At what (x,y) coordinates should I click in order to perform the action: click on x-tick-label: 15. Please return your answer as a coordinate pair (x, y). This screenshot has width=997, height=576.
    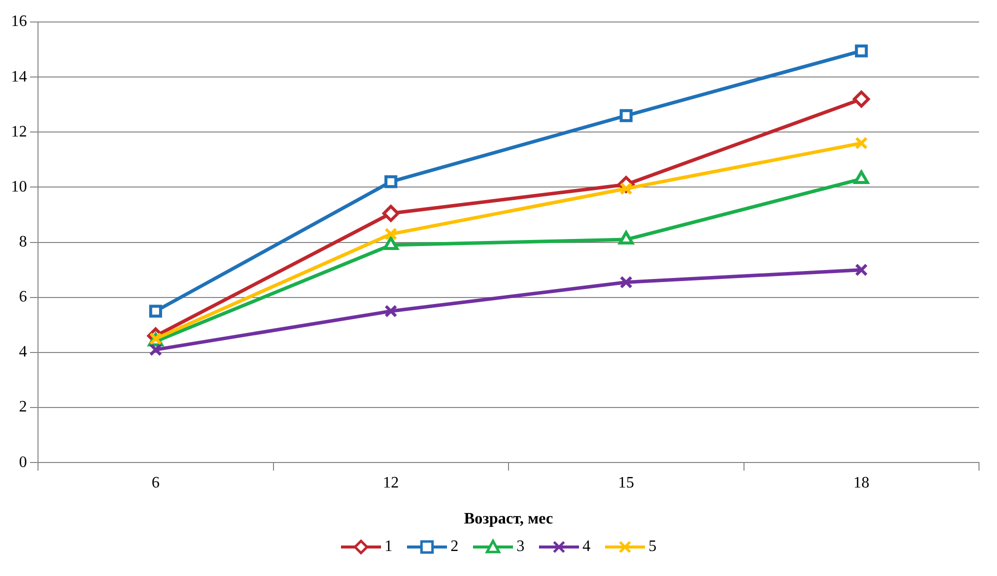
    Looking at the image, I should click on (626, 483).